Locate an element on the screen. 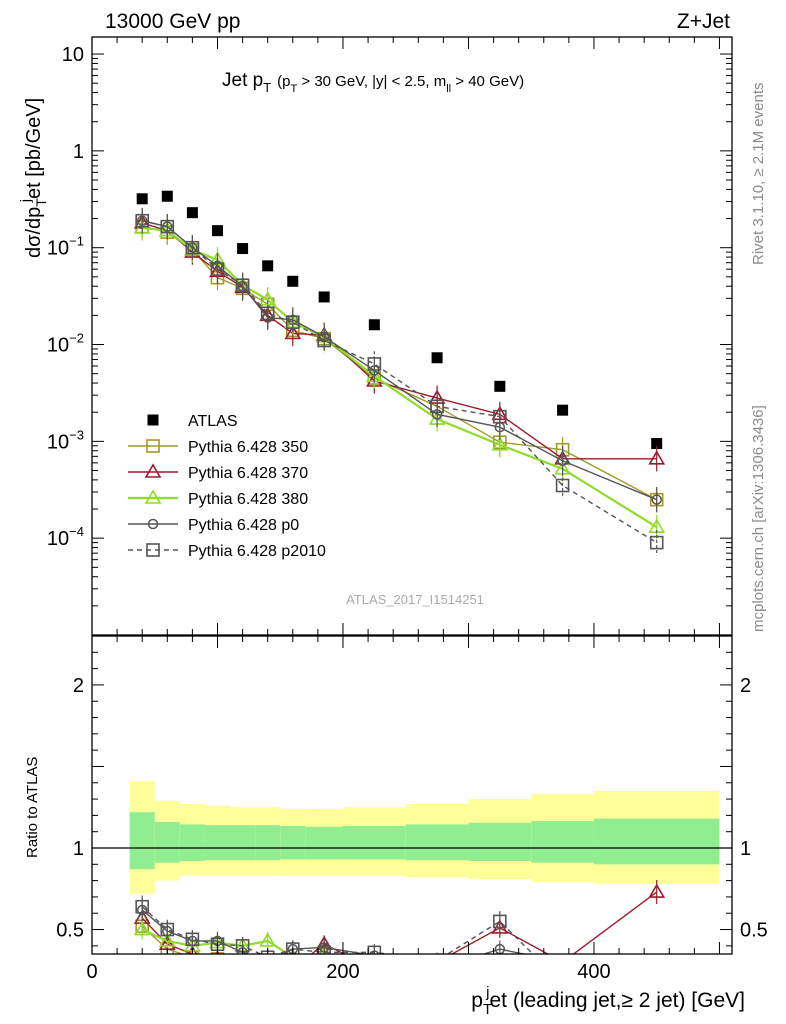 The width and height of the screenshot is (786, 1024). legend-entry: Pythia 6.428 p2010 is located at coordinates (227, 551).